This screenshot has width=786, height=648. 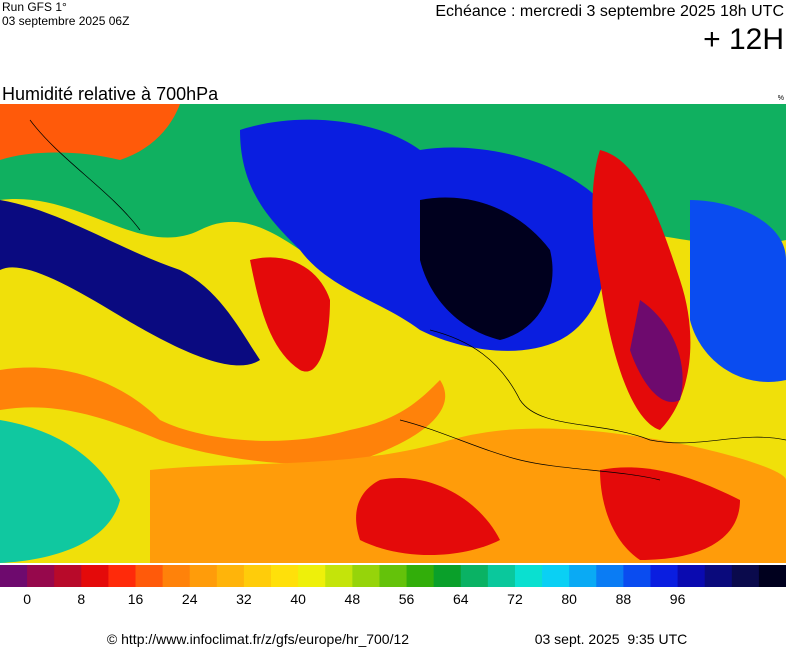 What do you see at coordinates (298, 599) in the screenshot?
I see `colorbar-label: 40` at bounding box center [298, 599].